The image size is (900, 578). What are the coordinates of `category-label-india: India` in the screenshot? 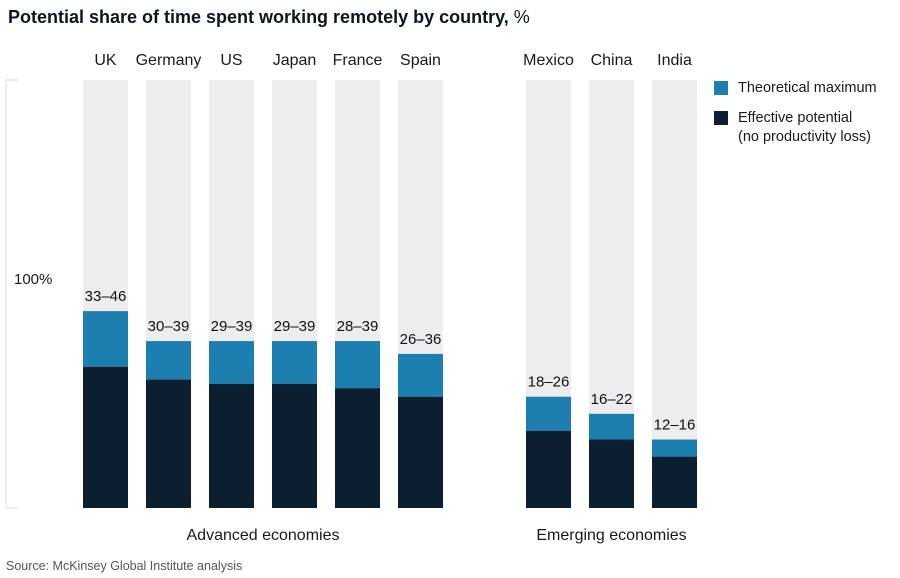 It's located at (674, 60).